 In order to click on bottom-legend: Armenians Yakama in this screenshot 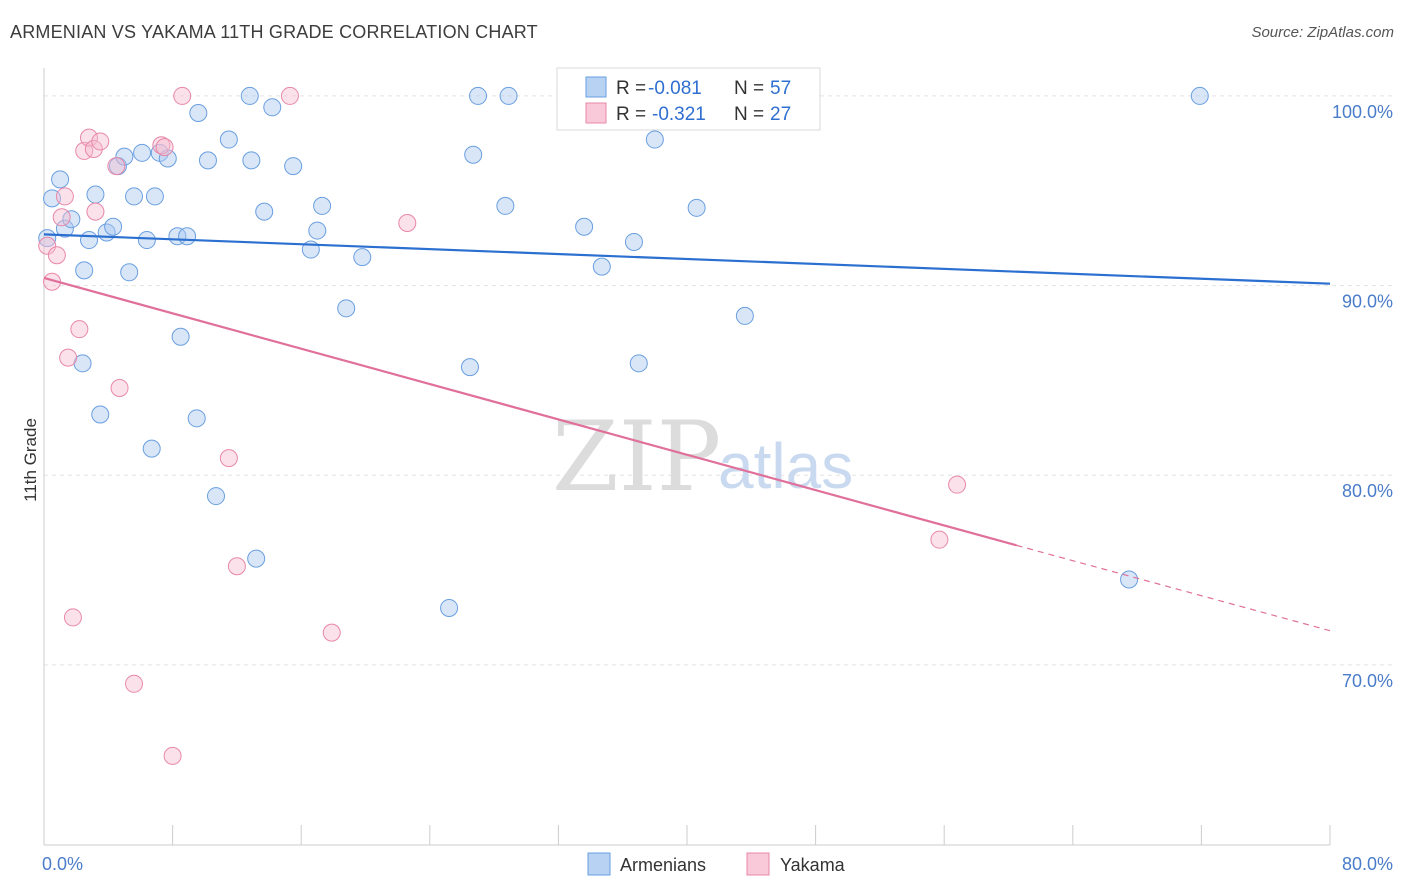, I will do `click(716, 864)`.